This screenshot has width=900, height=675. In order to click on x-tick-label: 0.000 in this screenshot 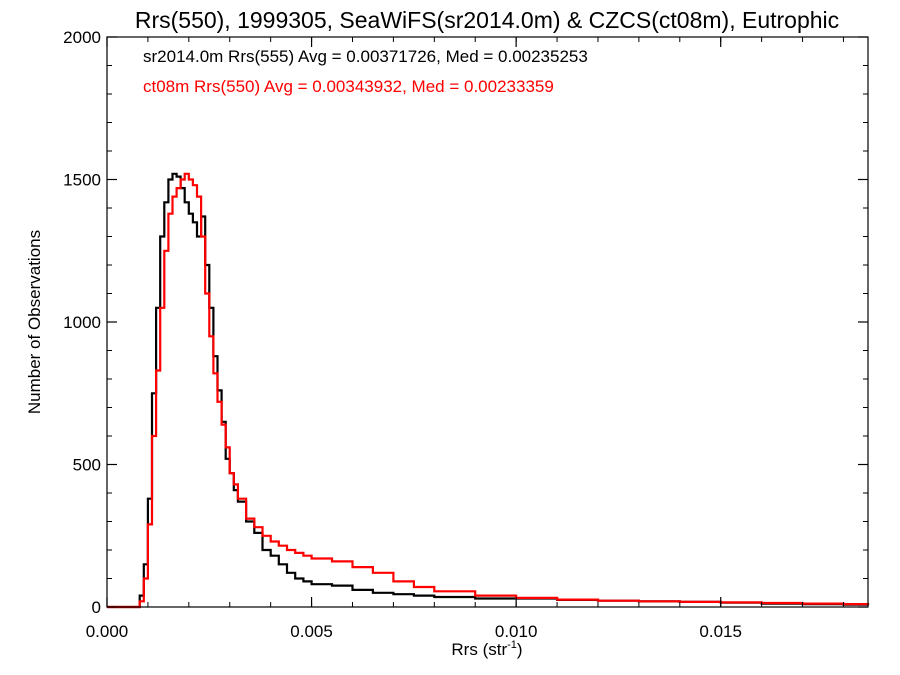, I will do `click(107, 631)`.